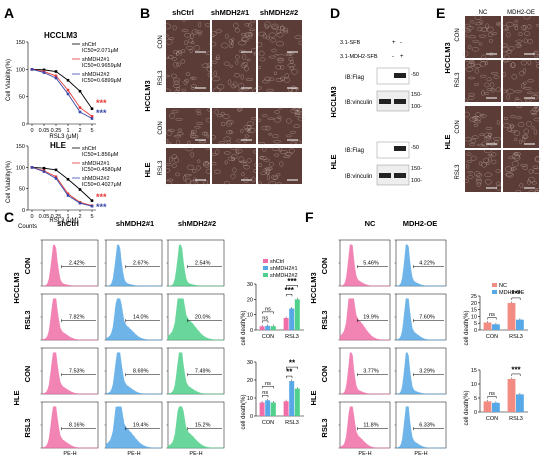 This screenshot has width=550, height=469. Describe the element at coordinates (416, 181) in the screenshot. I see `mw-marker: 100-` at that location.